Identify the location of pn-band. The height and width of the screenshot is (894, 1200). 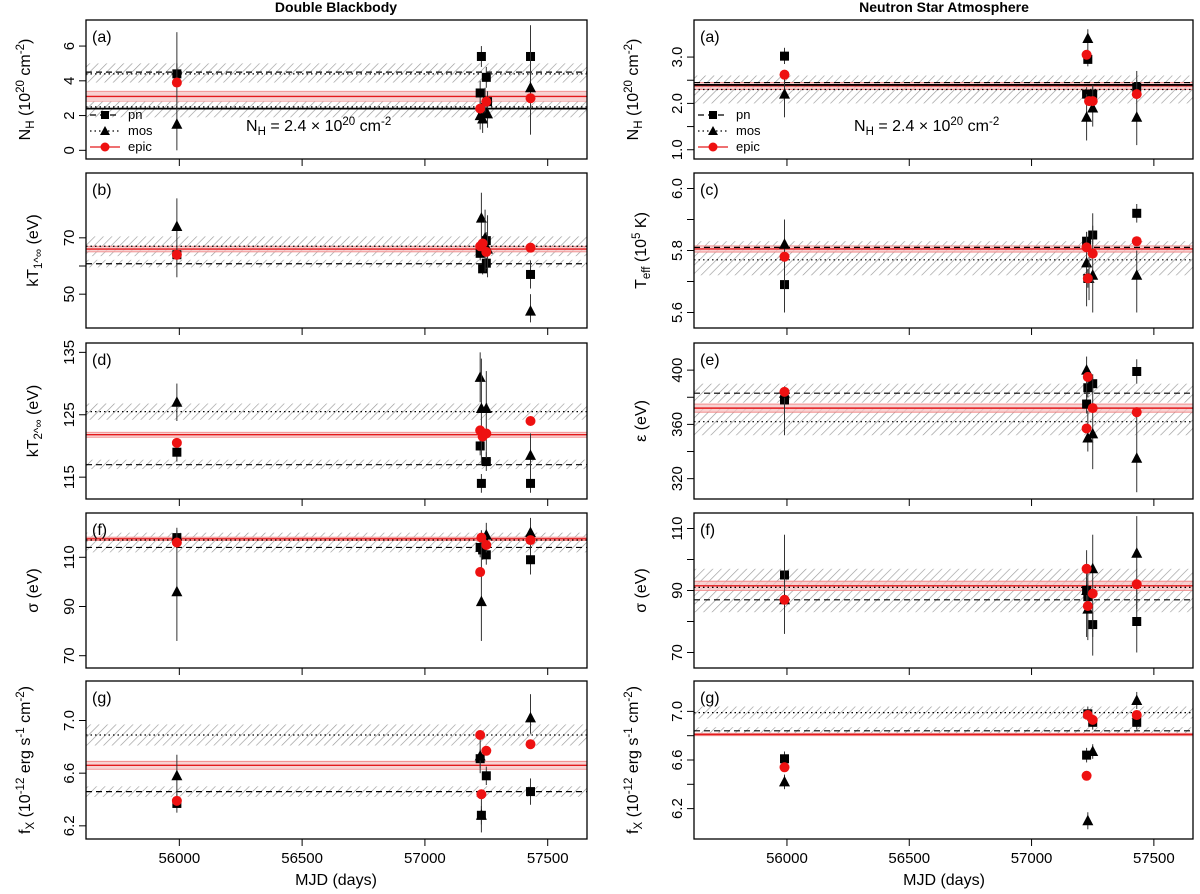
(943, 393).